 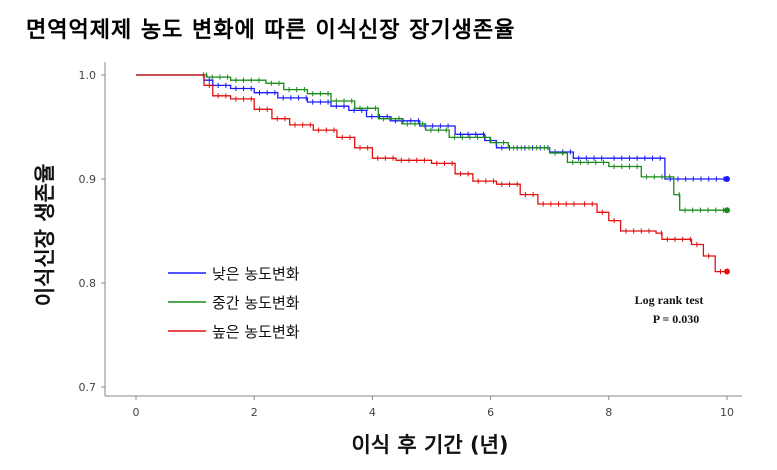 What do you see at coordinates (429, 445) in the screenshot?
I see `x-axis-title: 이식 후 기간 (년)` at bounding box center [429, 445].